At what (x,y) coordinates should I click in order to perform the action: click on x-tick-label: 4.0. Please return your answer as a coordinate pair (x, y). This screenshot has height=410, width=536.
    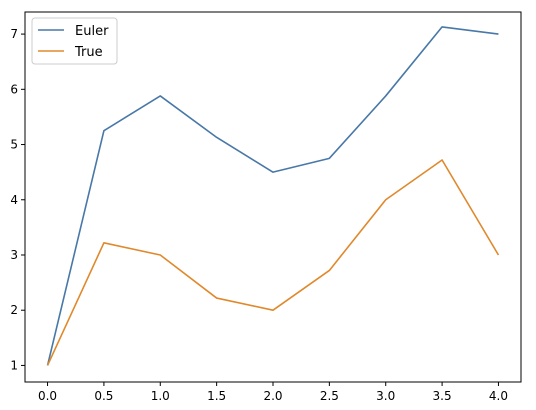
    Looking at the image, I should click on (498, 396).